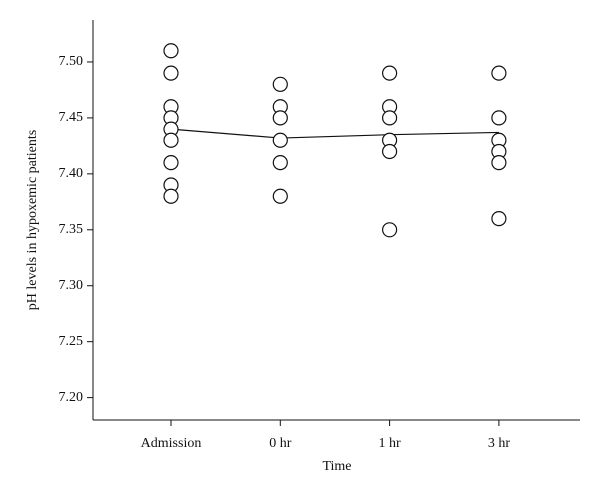  What do you see at coordinates (334, 133) in the screenshot?
I see `mean-line` at bounding box center [334, 133].